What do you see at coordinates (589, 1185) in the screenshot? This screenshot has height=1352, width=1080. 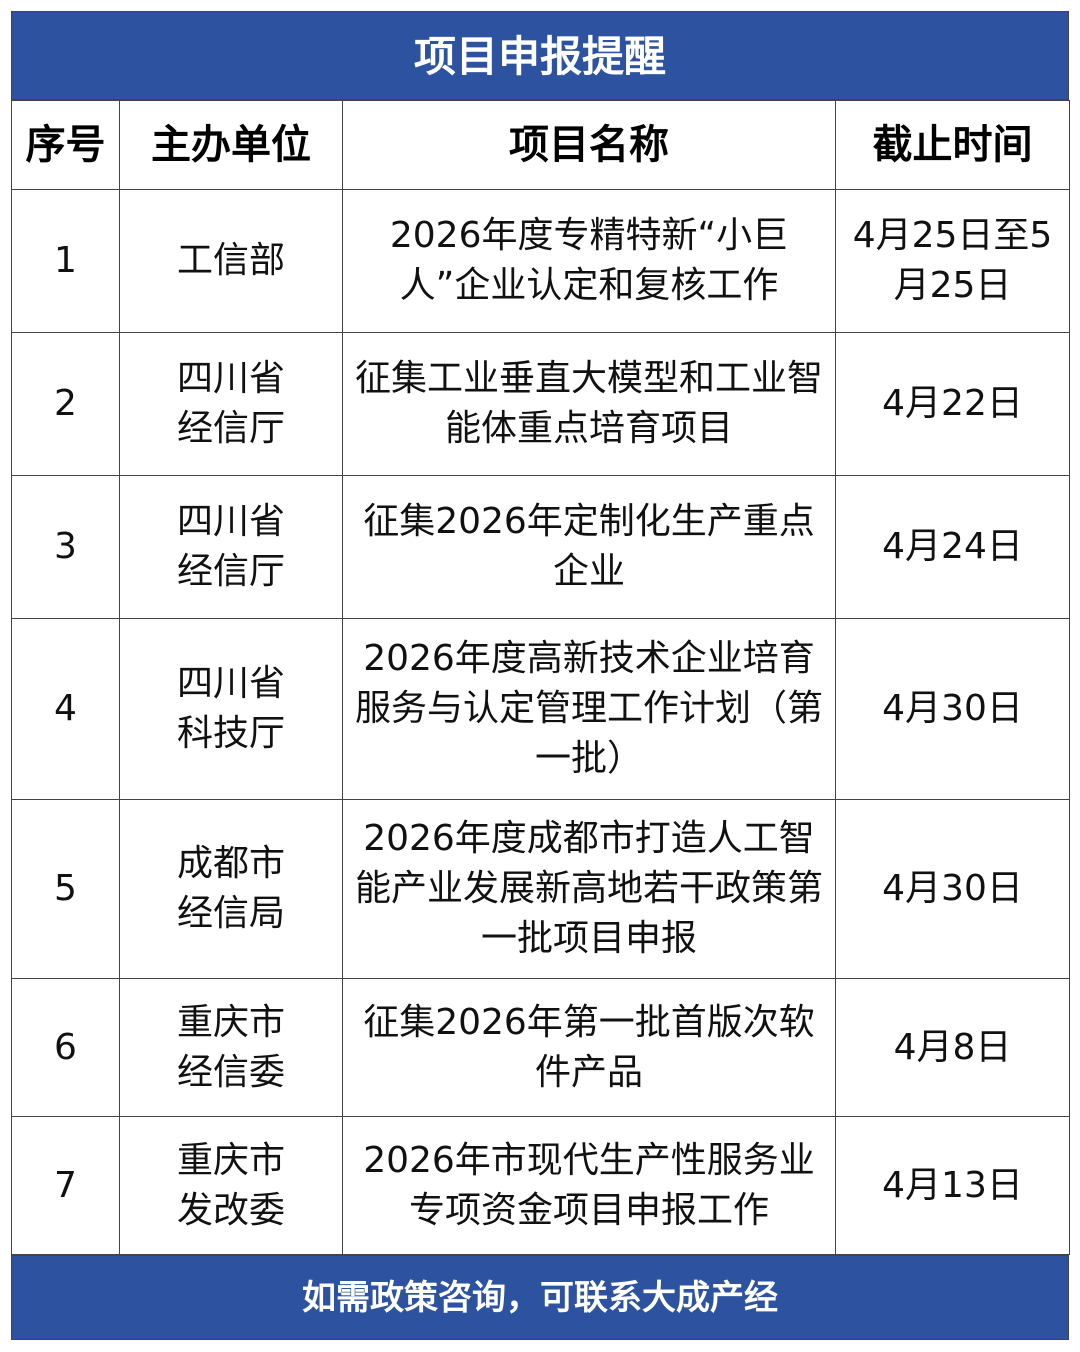 I see `row-project-name: 2026年市现代生产性服务业专项资金项目申报工作` at bounding box center [589, 1185].